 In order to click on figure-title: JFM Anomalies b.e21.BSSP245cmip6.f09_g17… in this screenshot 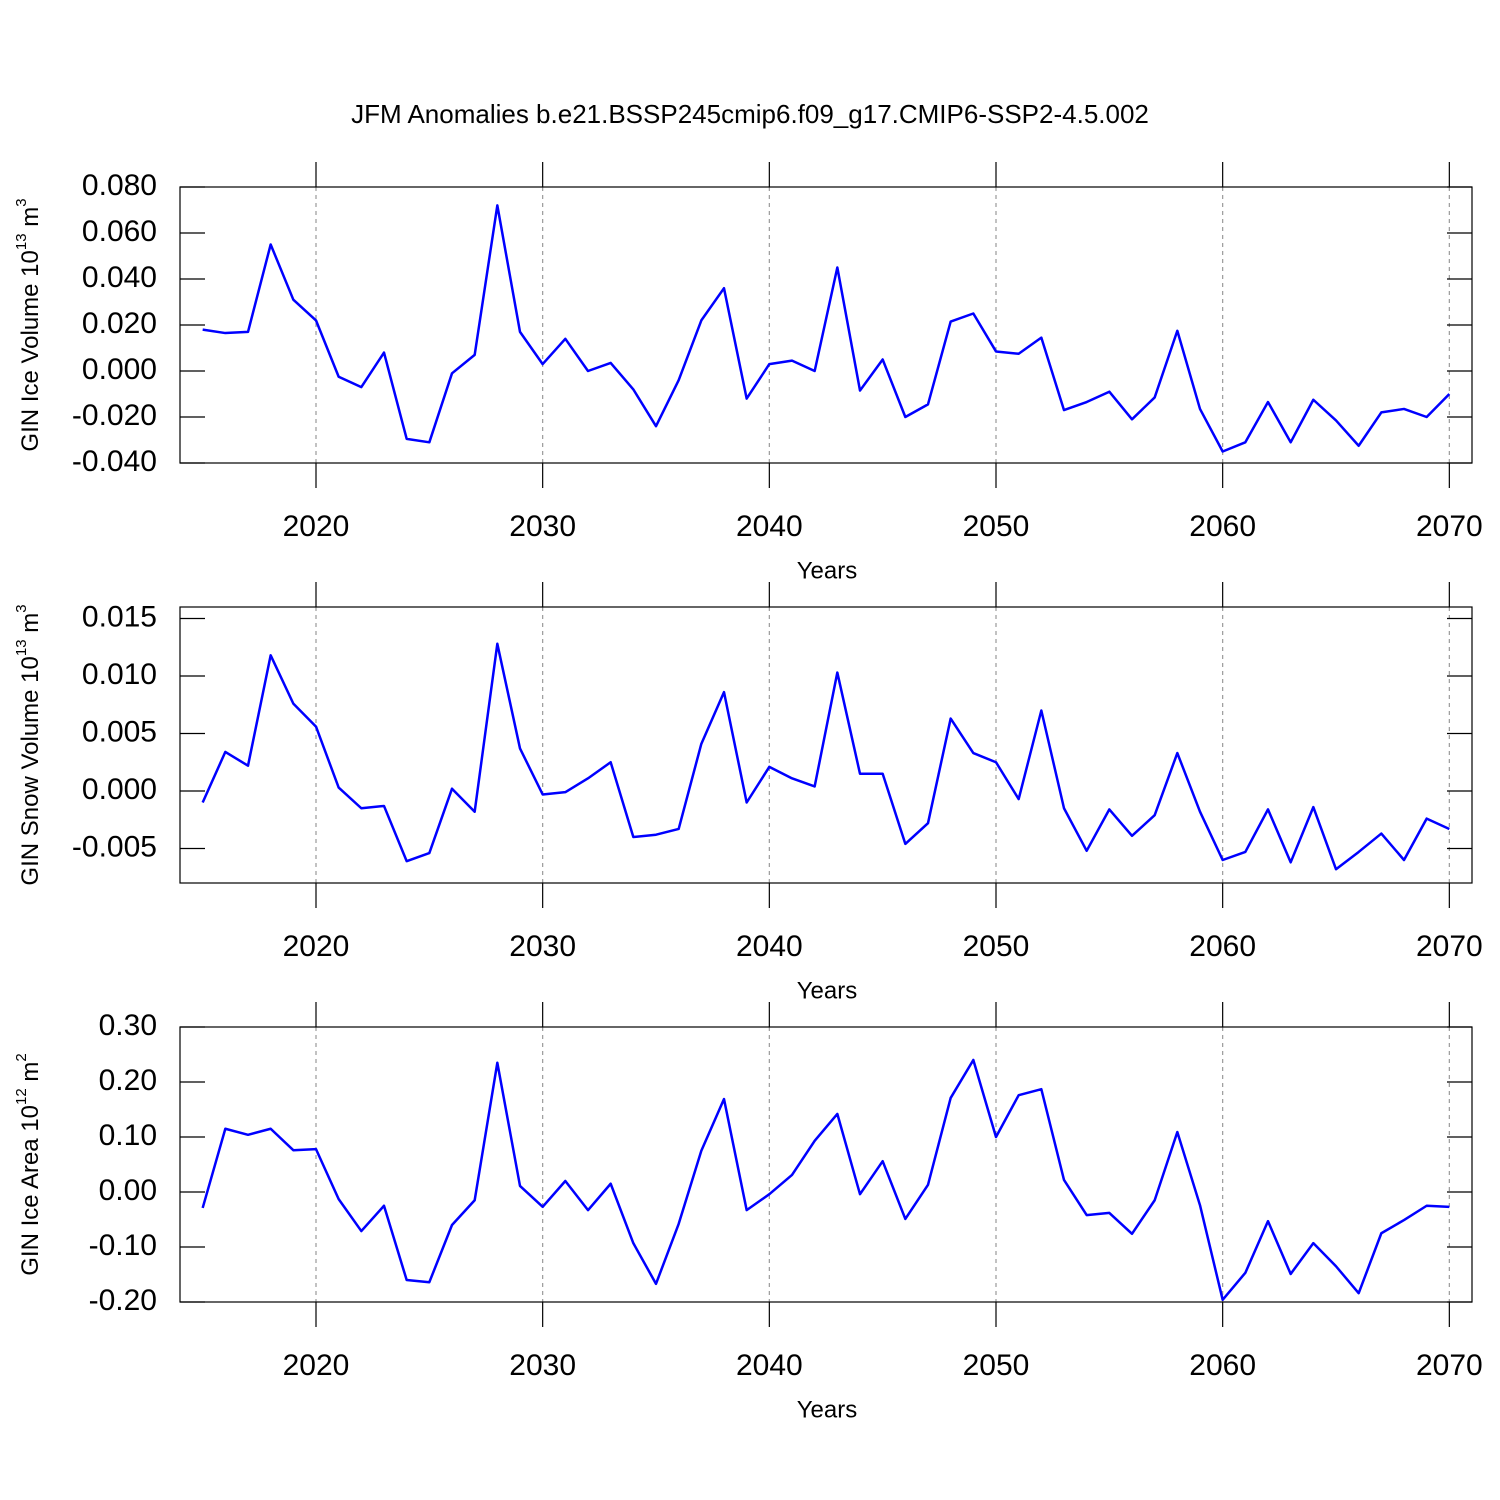, I will do `click(750, 114)`.